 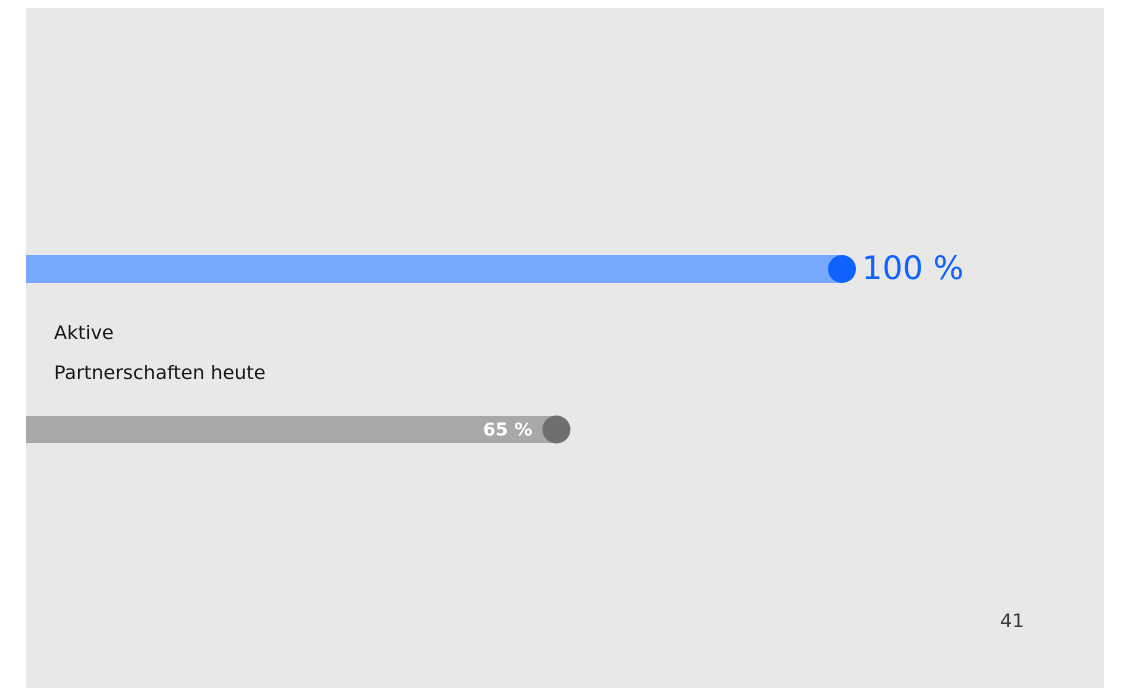 What do you see at coordinates (160, 353) in the screenshot?
I see `category-label: Aktive Partnerschaften heute` at bounding box center [160, 353].